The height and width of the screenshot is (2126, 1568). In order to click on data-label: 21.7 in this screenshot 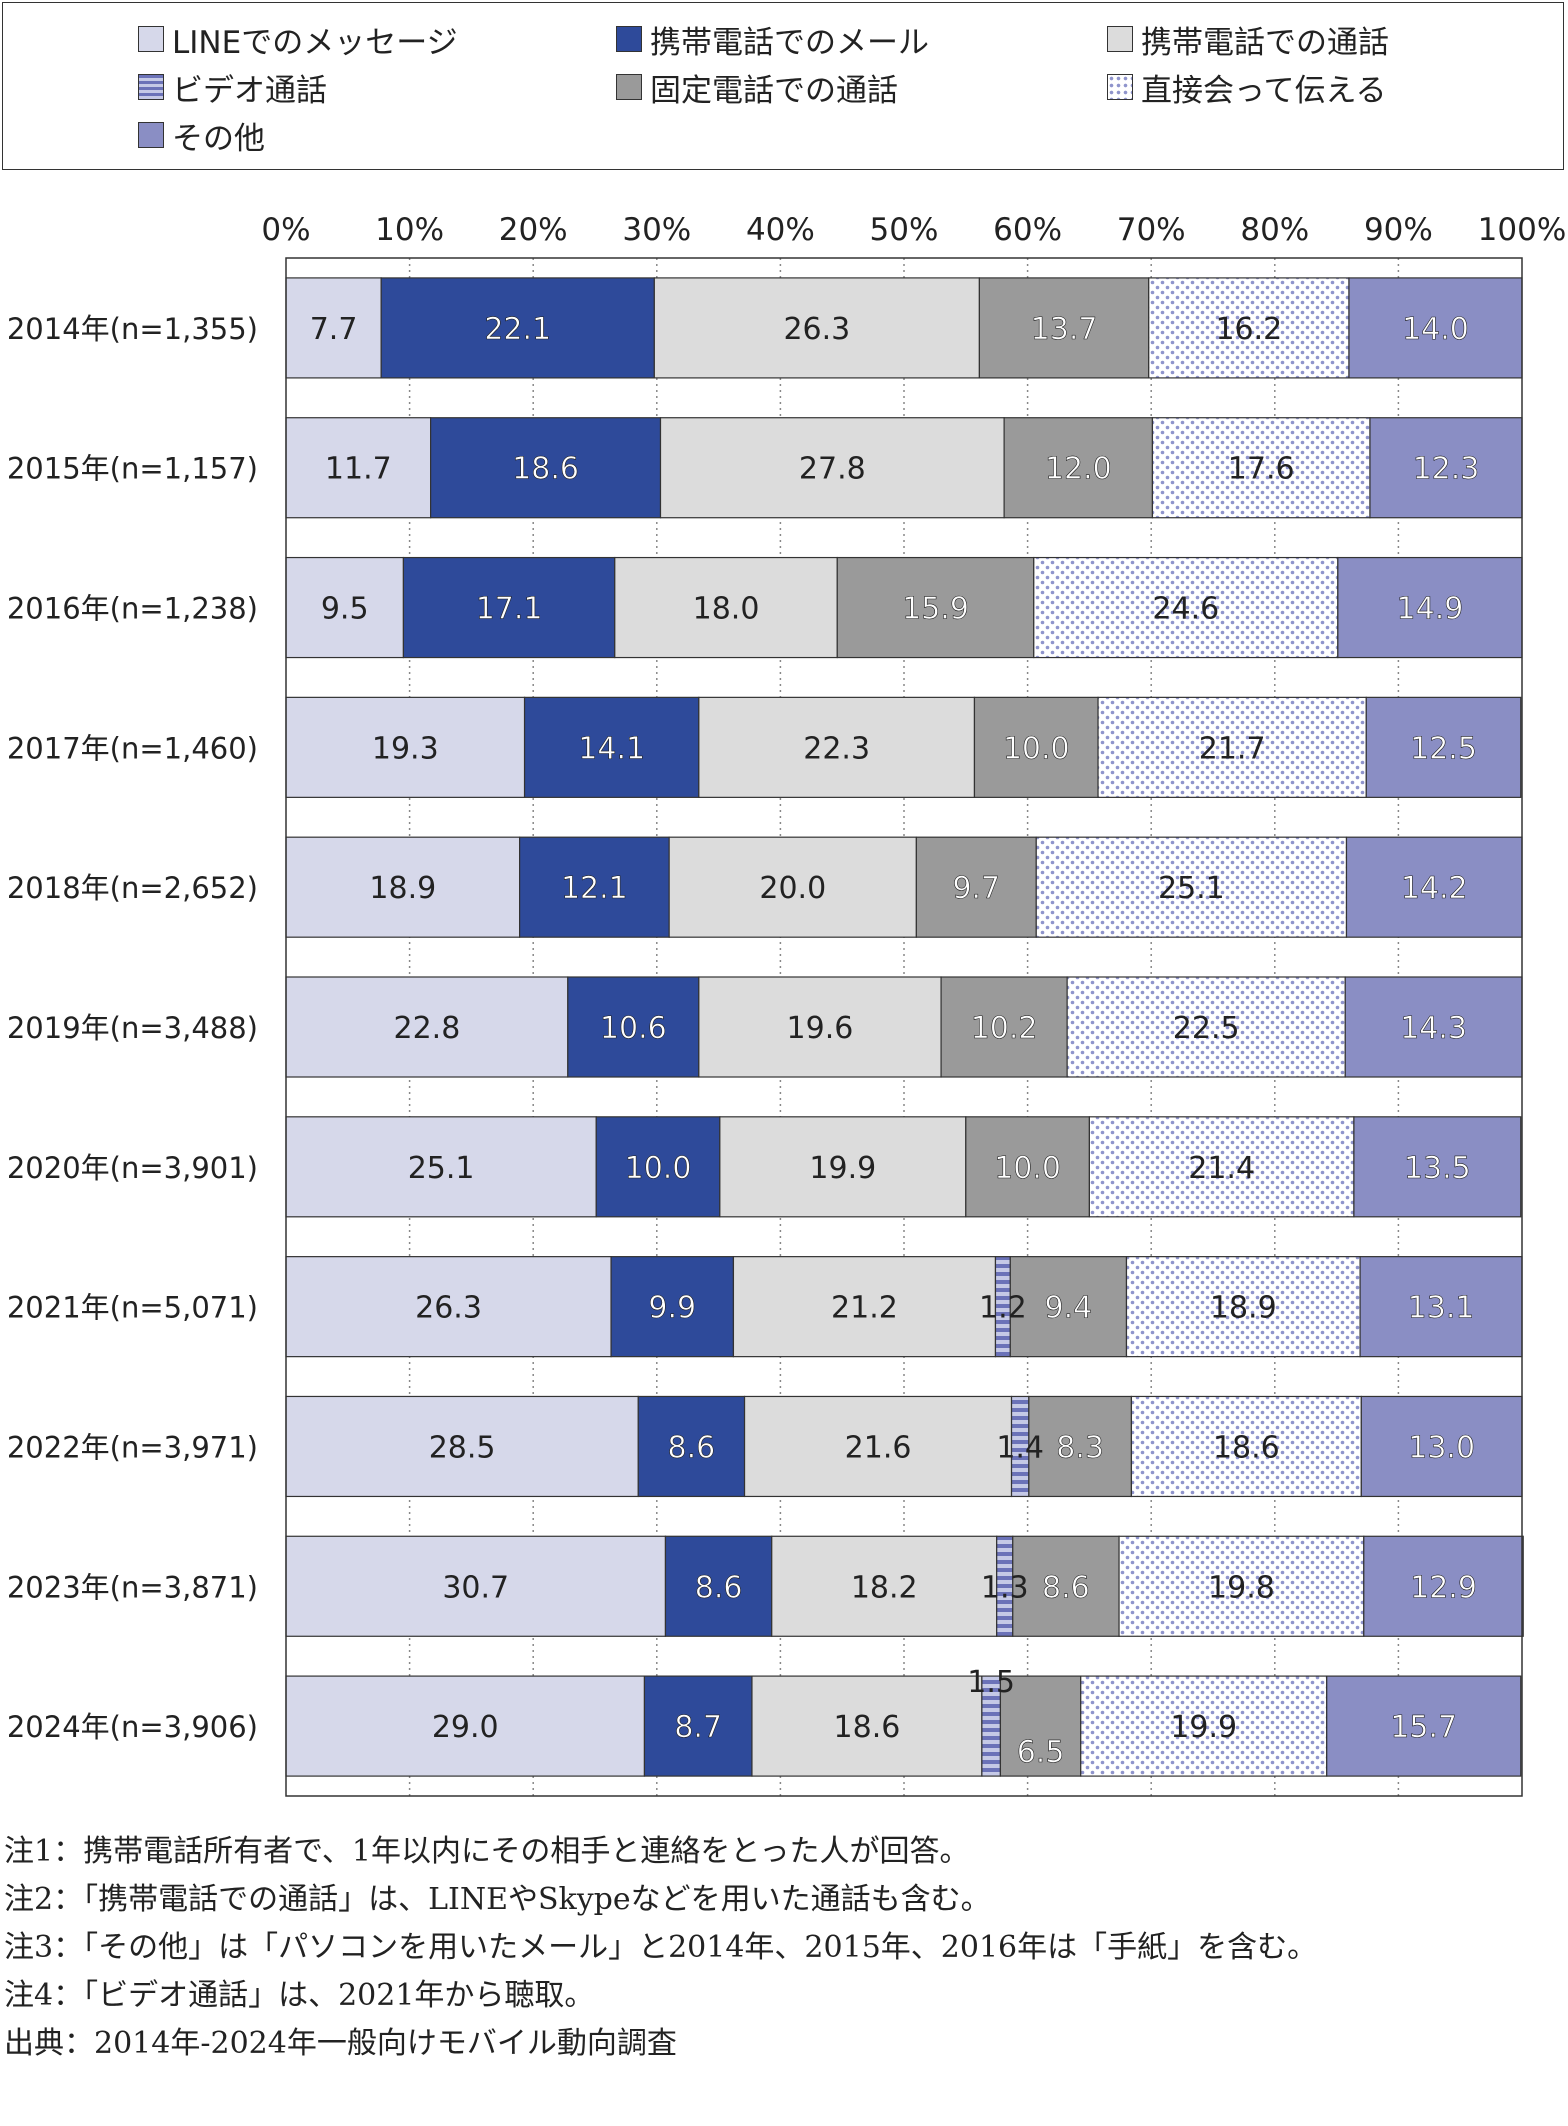, I will do `click(1232, 748)`.